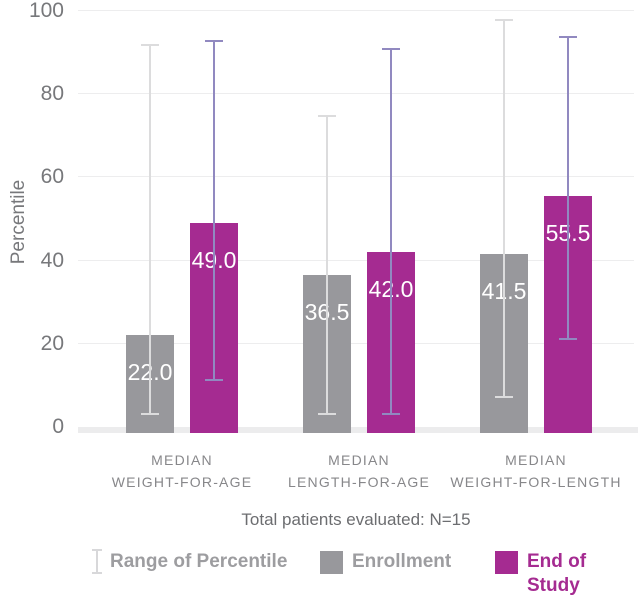 The width and height of the screenshot is (640, 598). I want to click on legend-end-of-study-label: End of Study, so click(557, 573).